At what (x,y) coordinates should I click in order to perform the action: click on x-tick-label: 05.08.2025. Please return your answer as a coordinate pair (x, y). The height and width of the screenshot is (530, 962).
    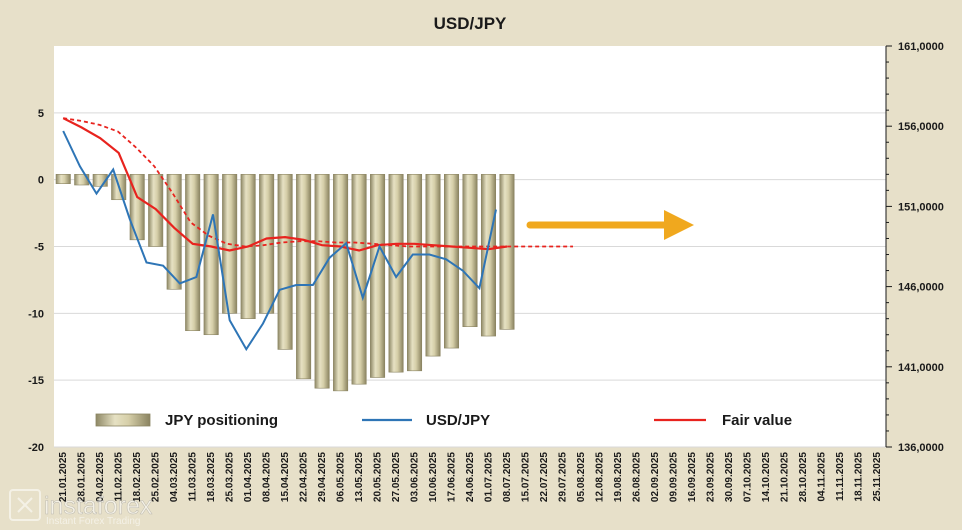
    Looking at the image, I should click on (581, 477).